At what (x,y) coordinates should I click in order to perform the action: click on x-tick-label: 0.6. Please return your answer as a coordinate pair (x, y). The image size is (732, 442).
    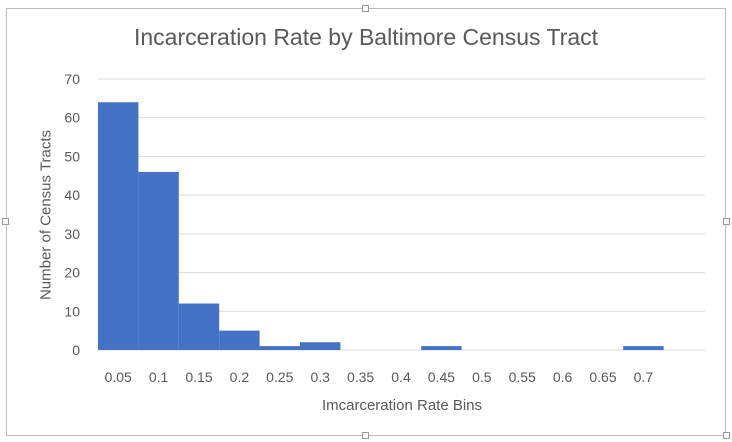
    Looking at the image, I should click on (563, 377).